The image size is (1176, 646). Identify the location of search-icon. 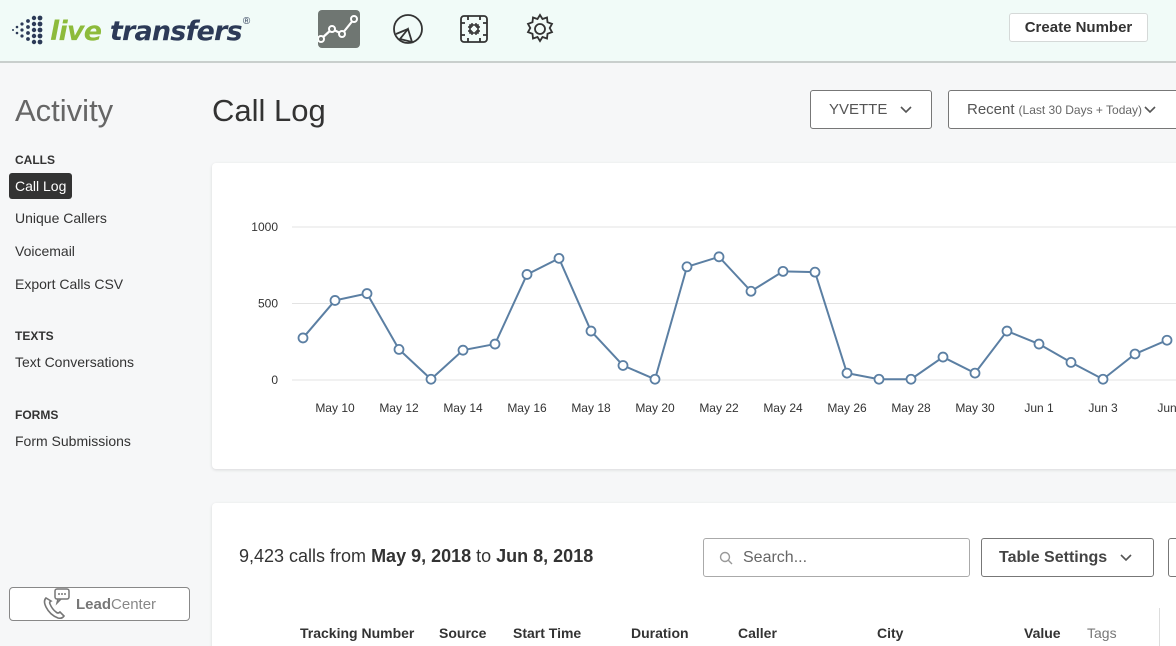
(726, 557).